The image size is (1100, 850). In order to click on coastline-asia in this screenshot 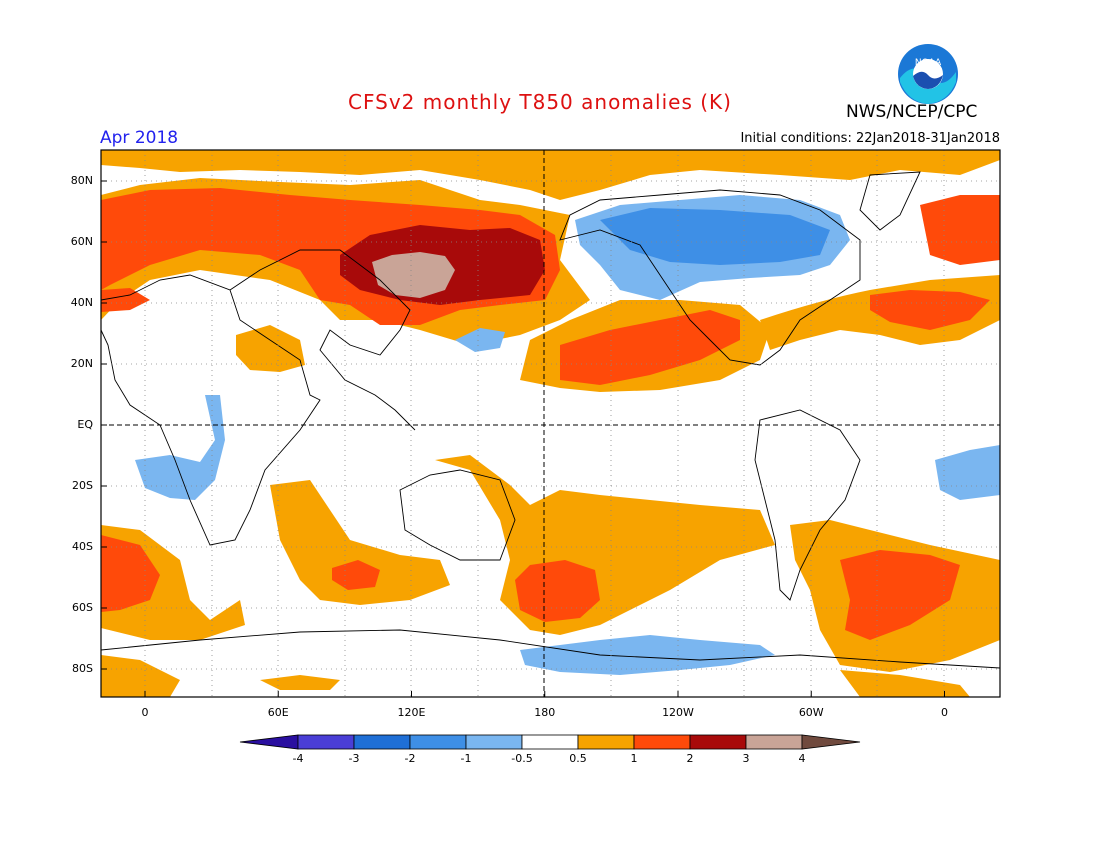, I will do `click(322, 340)`.